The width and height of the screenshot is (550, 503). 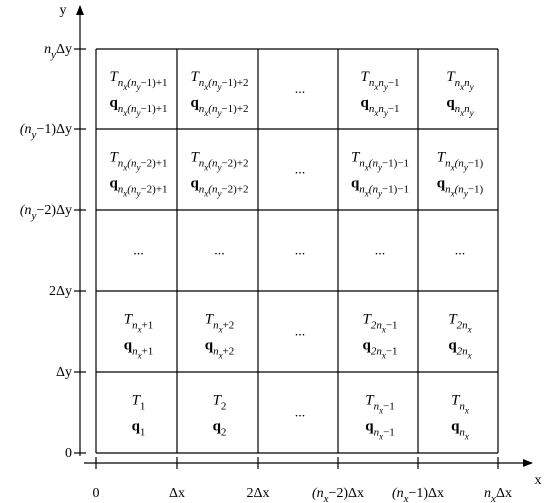 I want to click on x-tick-label: (nx−2)Δx, so click(x=338, y=494).